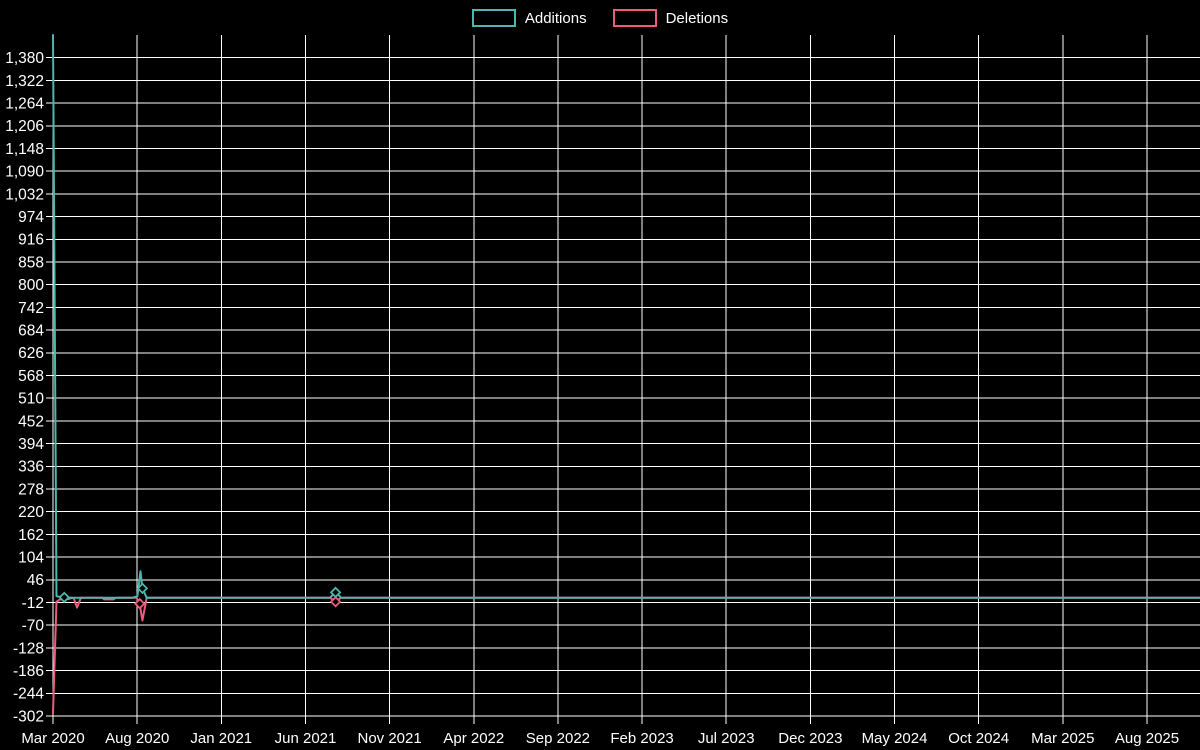 The image size is (1200, 750). I want to click on svg-text: -186, so click(28, 671).